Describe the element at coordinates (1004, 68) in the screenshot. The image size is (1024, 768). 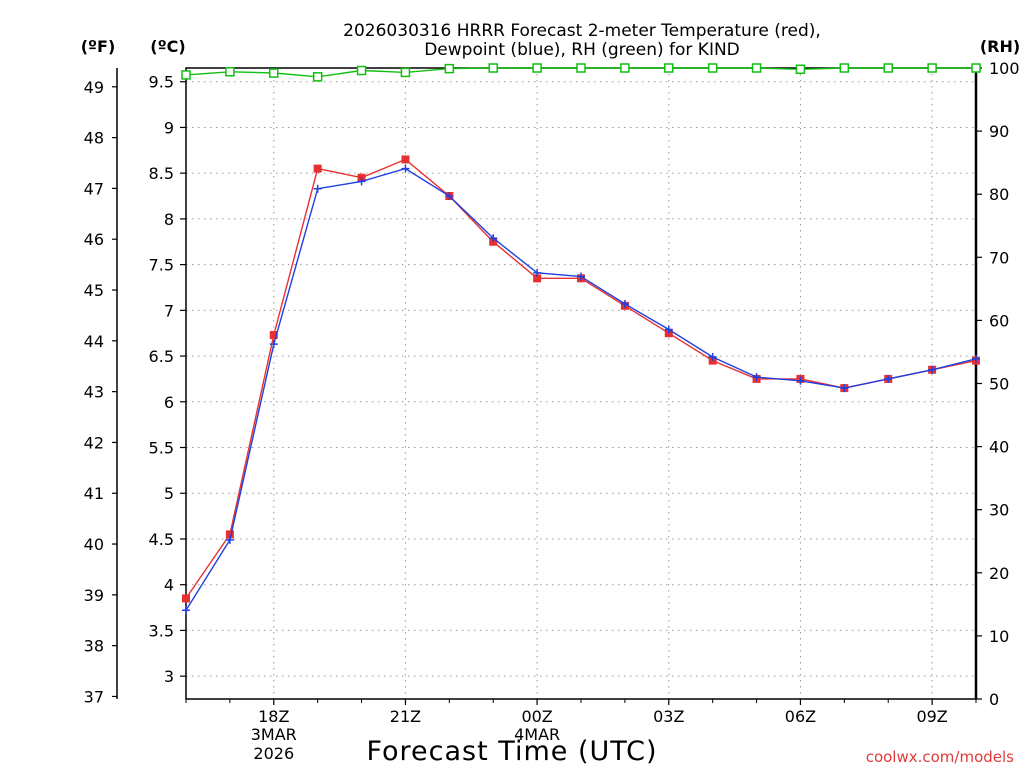
I see `rh-tick-label: 100` at that location.